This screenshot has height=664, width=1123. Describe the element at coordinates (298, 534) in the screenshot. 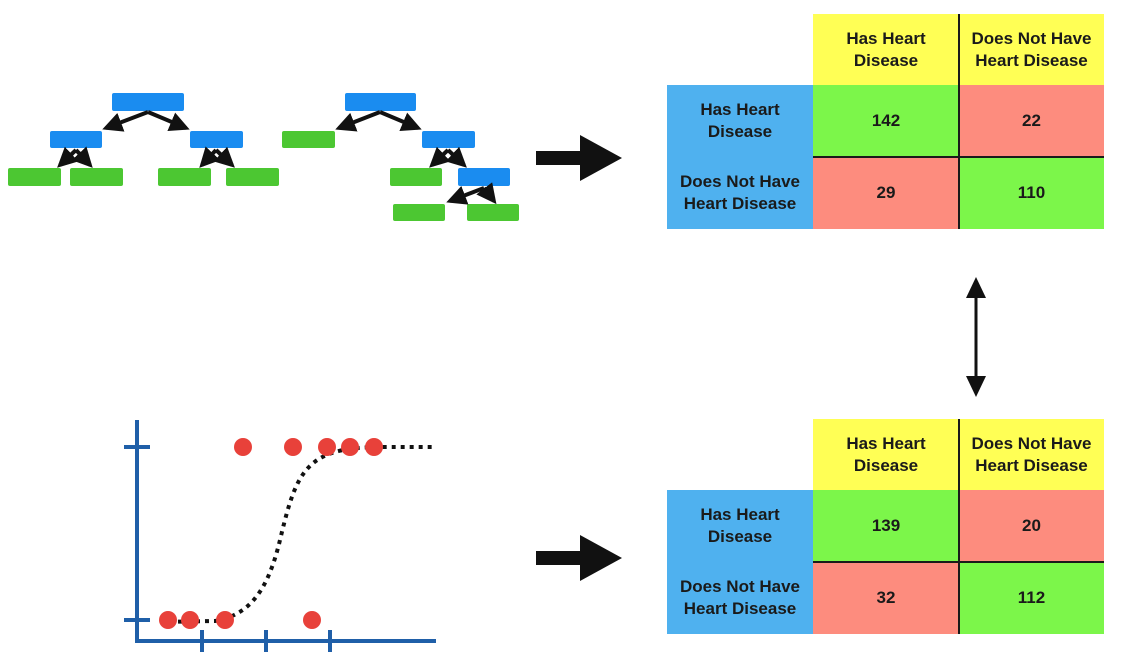

I see `sigmoid-curve` at that location.